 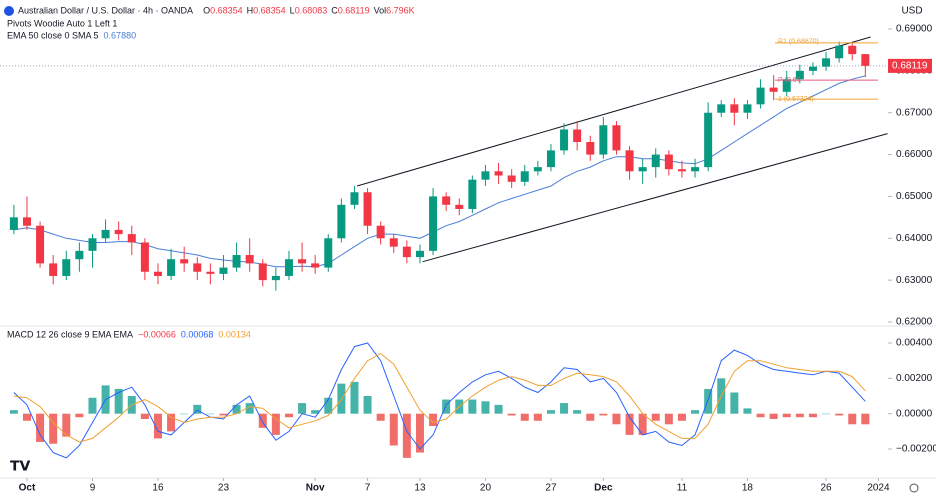 I want to click on x-tick-label: 26, so click(x=826, y=488).